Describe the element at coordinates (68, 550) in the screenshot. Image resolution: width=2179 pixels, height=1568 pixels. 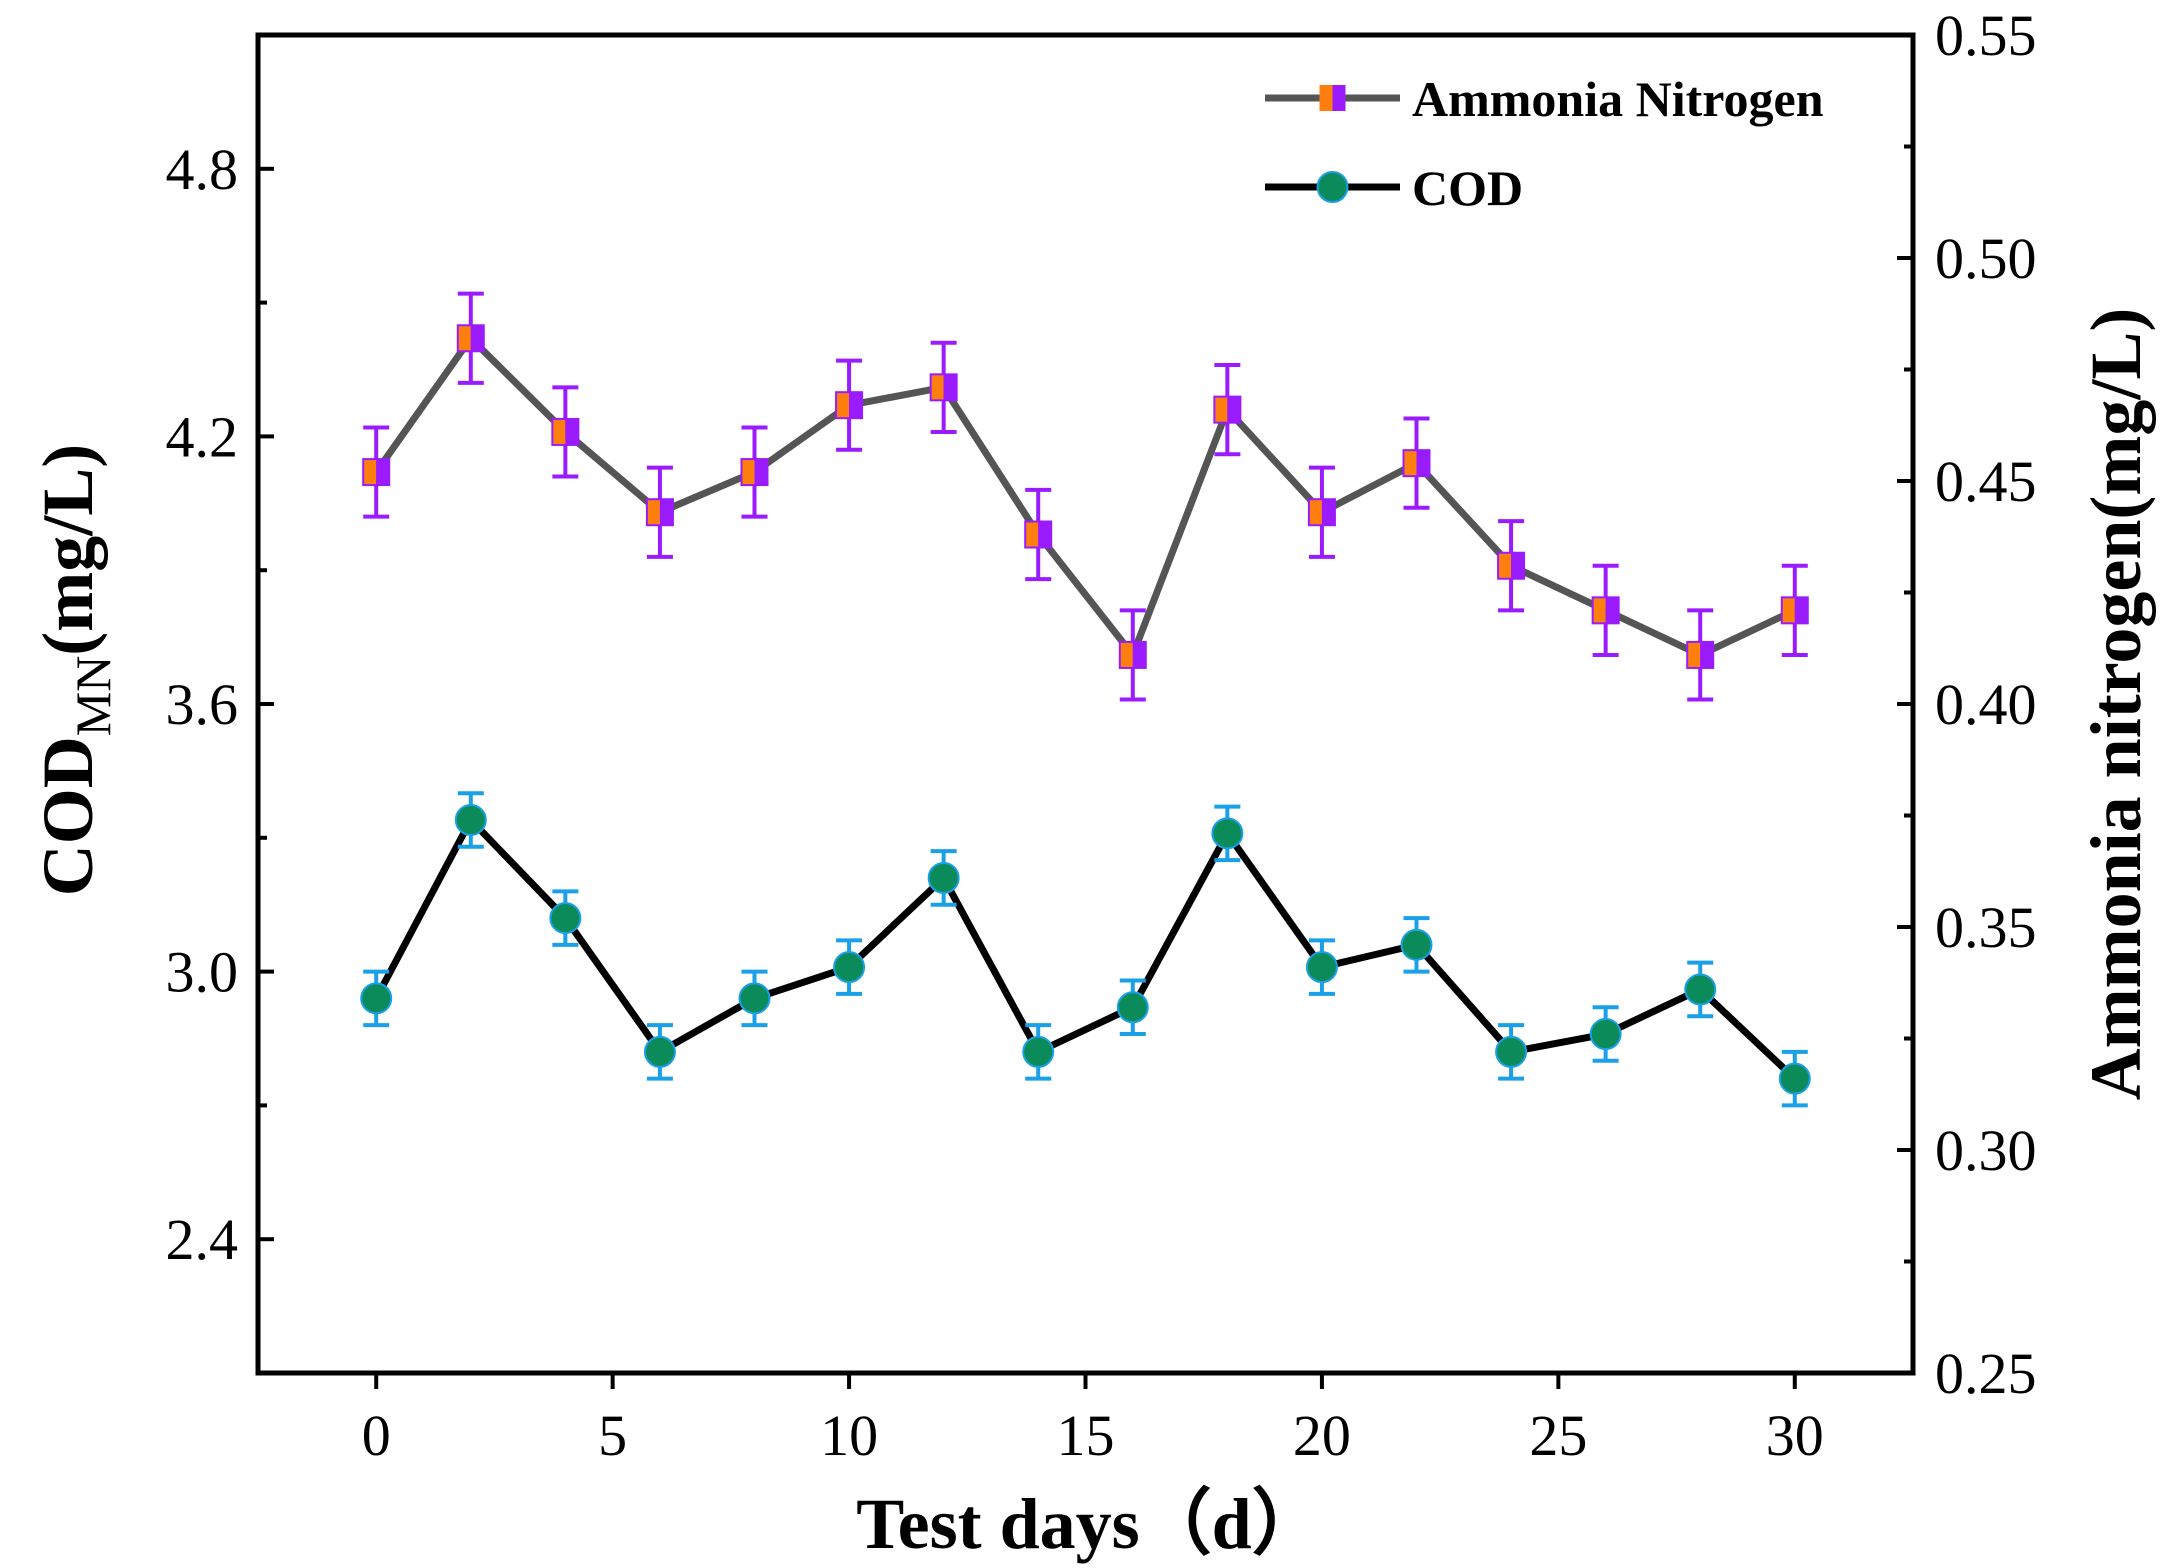
I see `y-axis-left-title-suffix: (mg/L)` at that location.